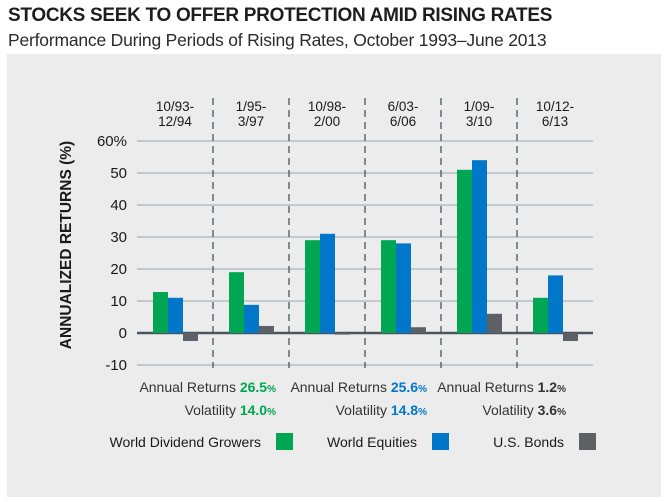  Describe the element at coordinates (528, 442) in the screenshot. I see `legend-label: U.S. Bonds` at that location.